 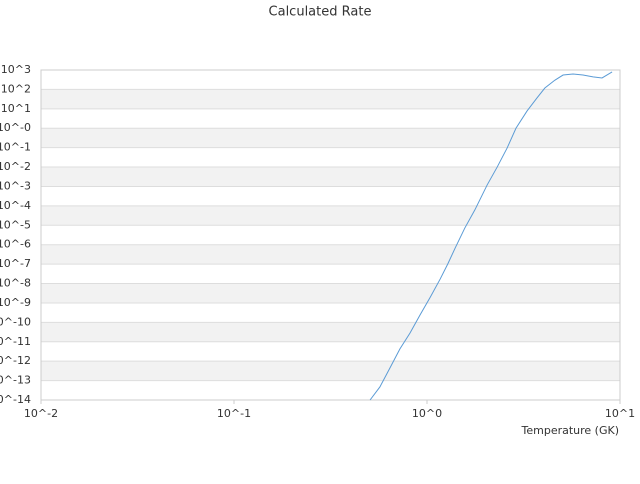 What do you see at coordinates (15, 341) in the screenshot?
I see `y-tick-label: 10^-11` at bounding box center [15, 341].